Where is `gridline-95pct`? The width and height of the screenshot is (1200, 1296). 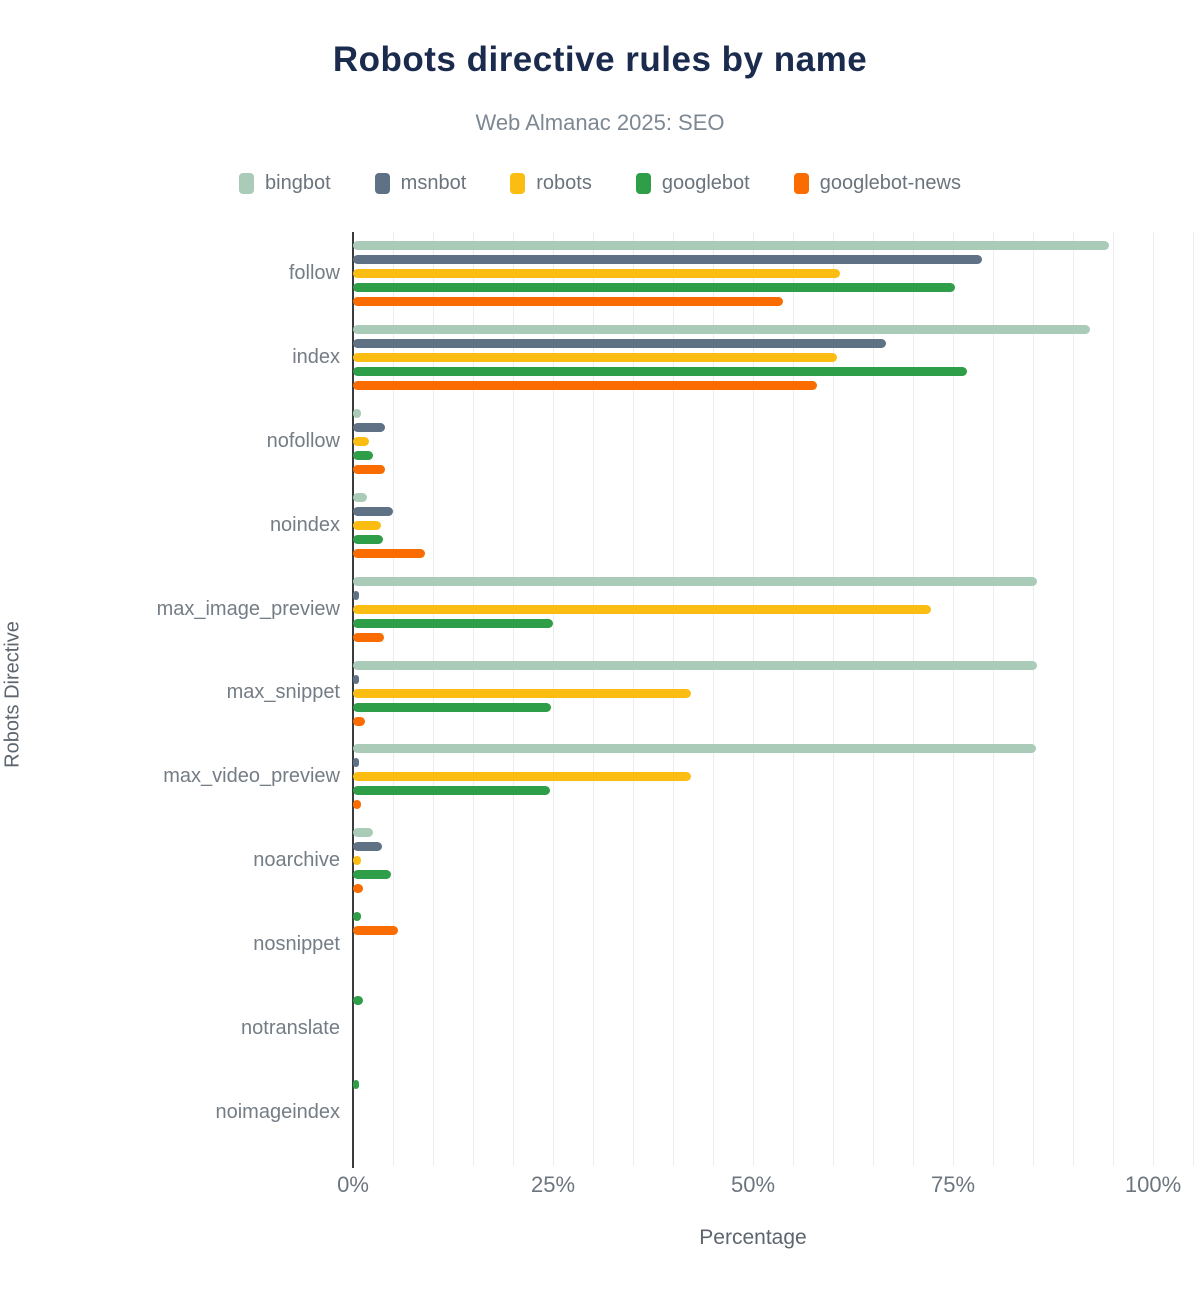
gridline-95pct is located at coordinates (1113, 699).